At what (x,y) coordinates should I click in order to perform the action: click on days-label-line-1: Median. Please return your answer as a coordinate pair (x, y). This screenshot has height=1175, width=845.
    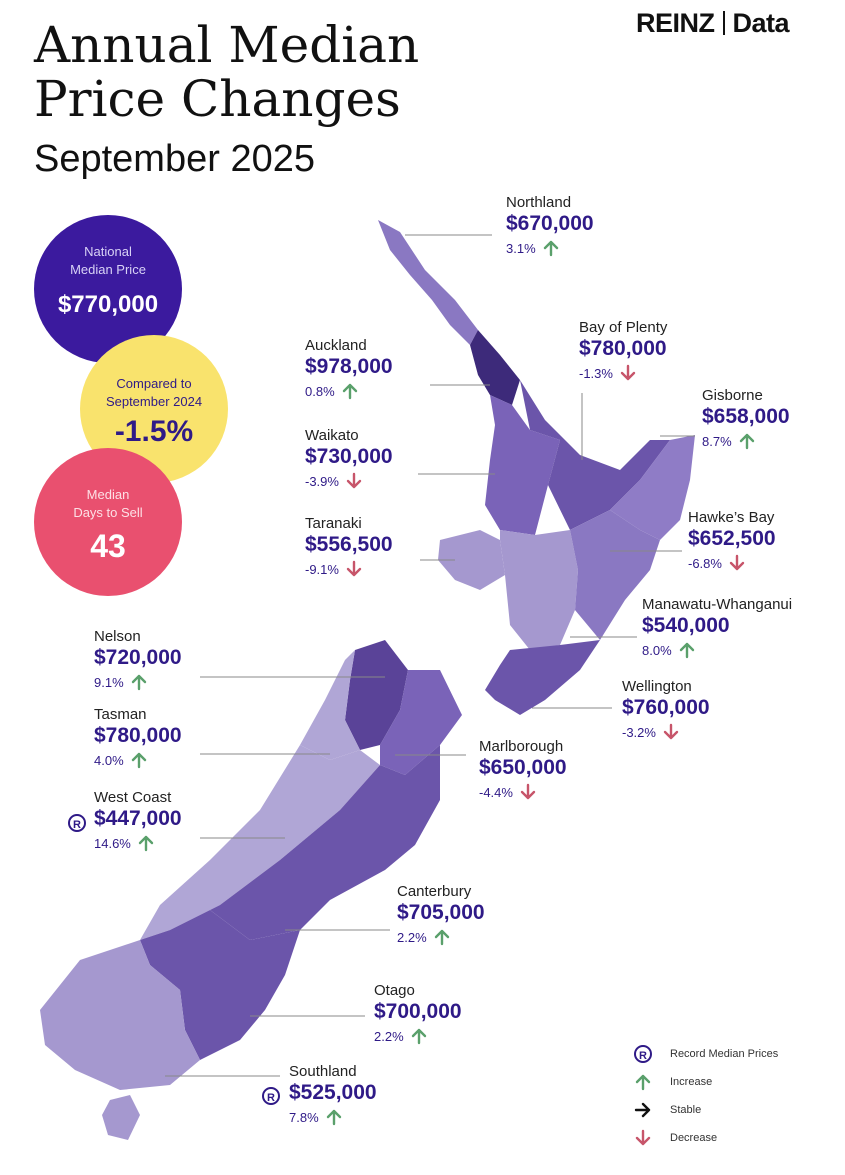
    Looking at the image, I should click on (108, 494).